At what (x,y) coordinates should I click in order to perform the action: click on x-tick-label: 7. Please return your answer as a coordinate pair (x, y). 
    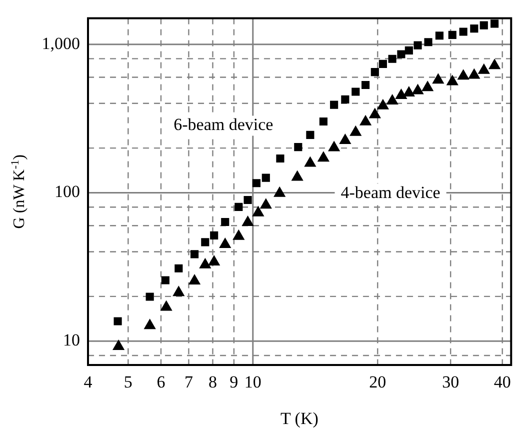
    Looking at the image, I should click on (189, 382).